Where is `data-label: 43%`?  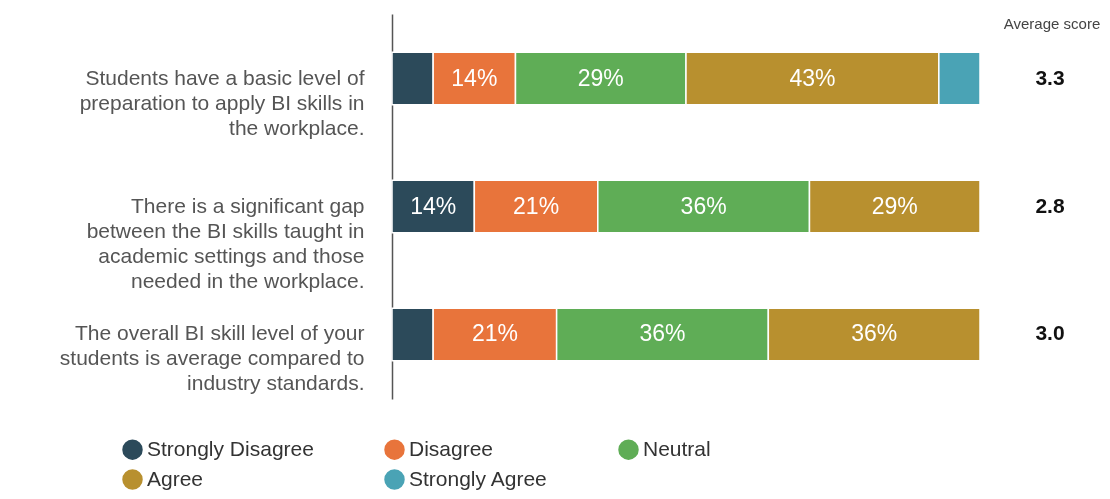 data-label: 43% is located at coordinates (812, 77).